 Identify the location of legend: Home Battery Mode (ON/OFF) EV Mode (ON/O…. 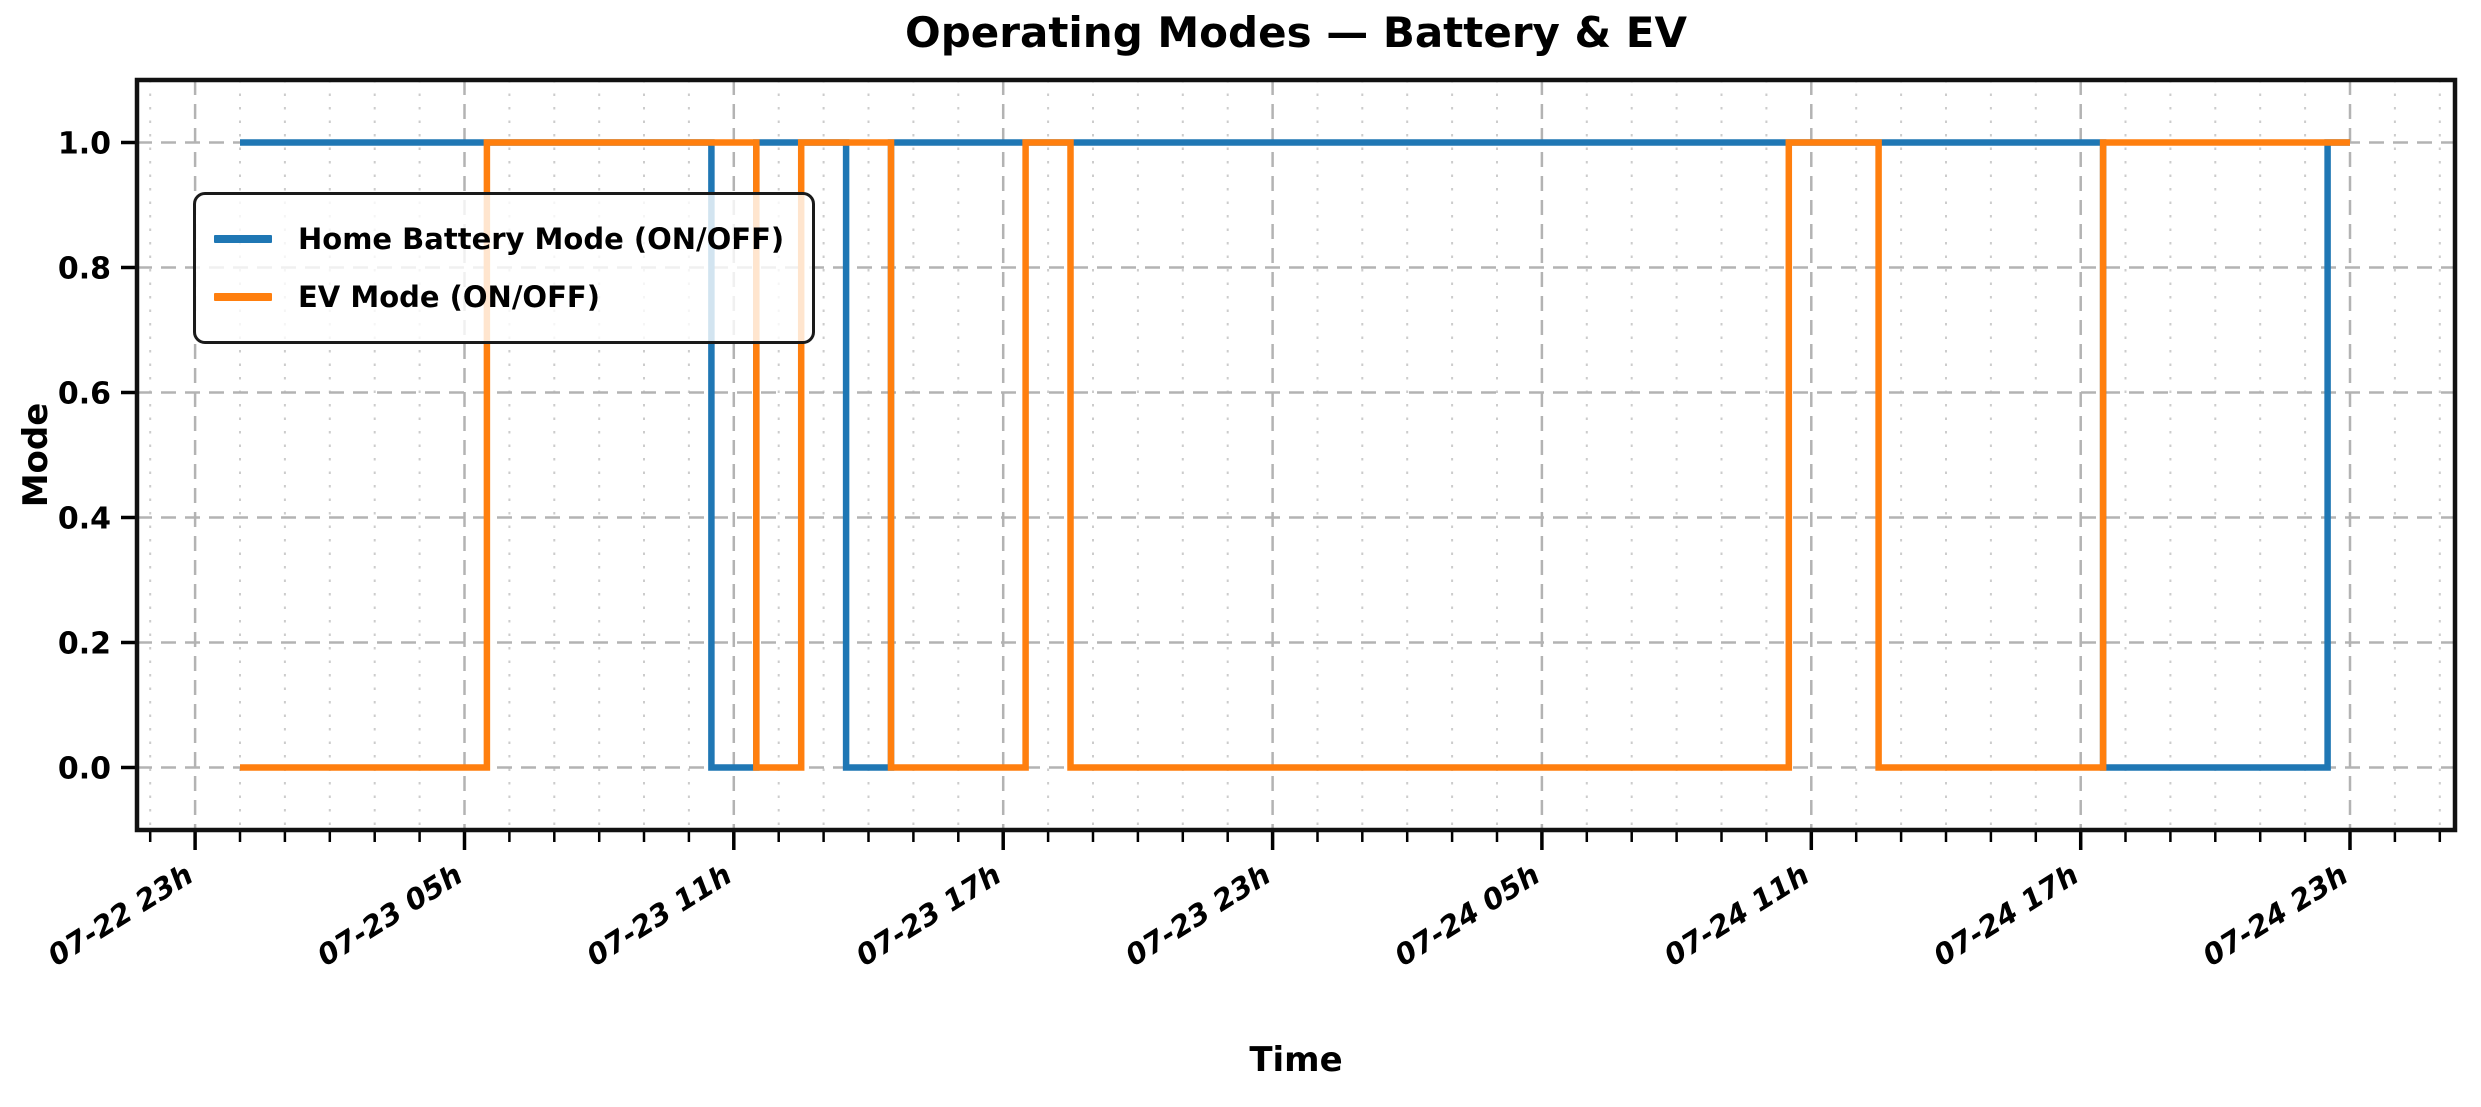
(504, 268).